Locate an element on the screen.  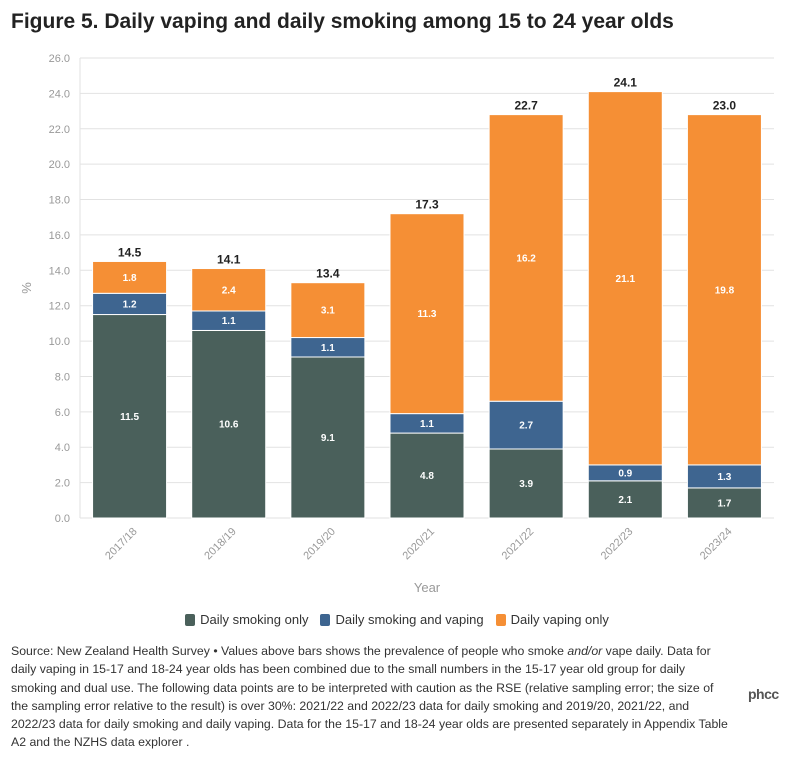
segment-value-label: 4.8 is located at coordinates (427, 476).